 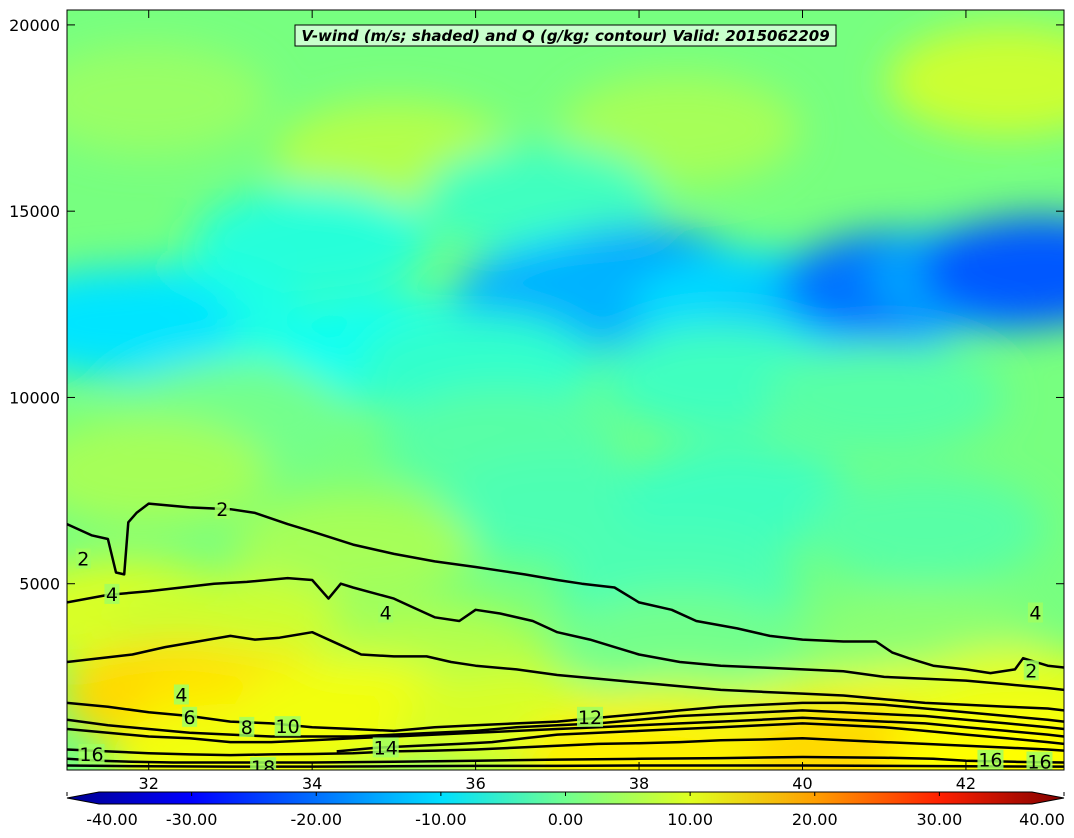 What do you see at coordinates (966, 783) in the screenshot?
I see `x-tick-label: 42` at bounding box center [966, 783].